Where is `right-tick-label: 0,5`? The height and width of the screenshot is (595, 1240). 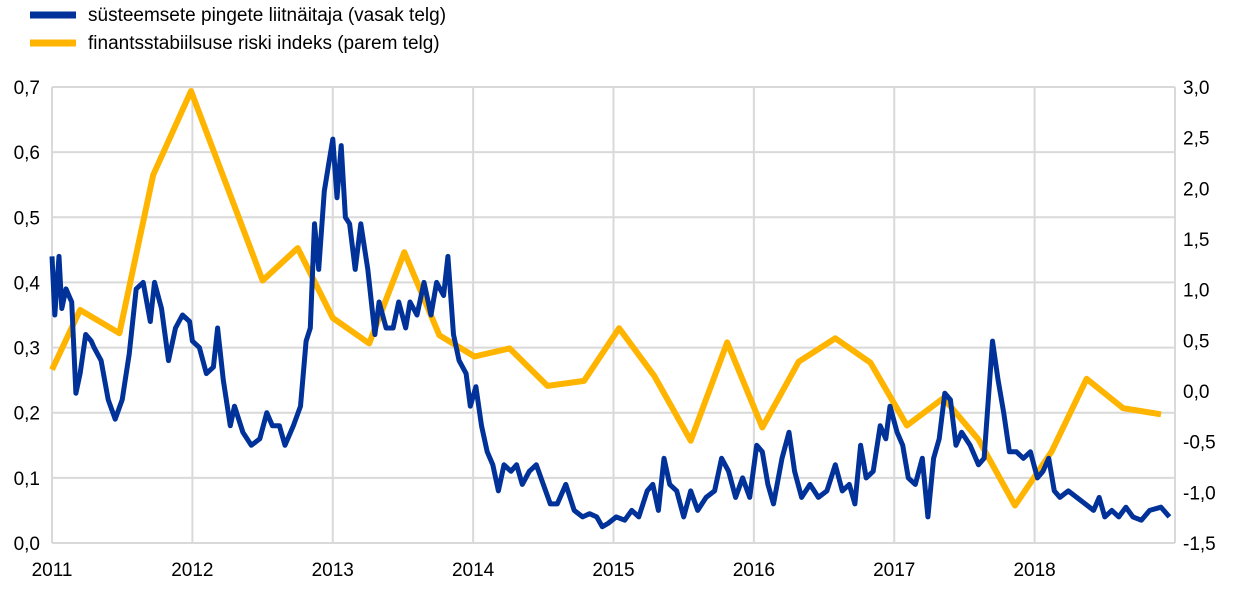 right-tick-label: 0,5 is located at coordinates (1196, 341).